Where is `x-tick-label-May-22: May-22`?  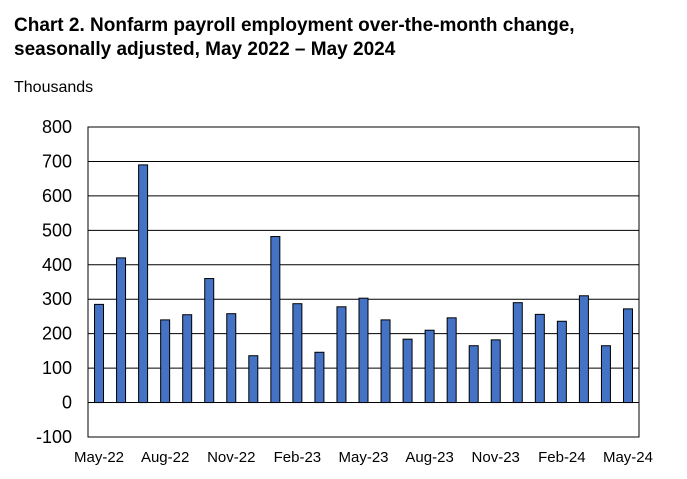 x-tick-label-May-22: May-22 is located at coordinates (99, 457).